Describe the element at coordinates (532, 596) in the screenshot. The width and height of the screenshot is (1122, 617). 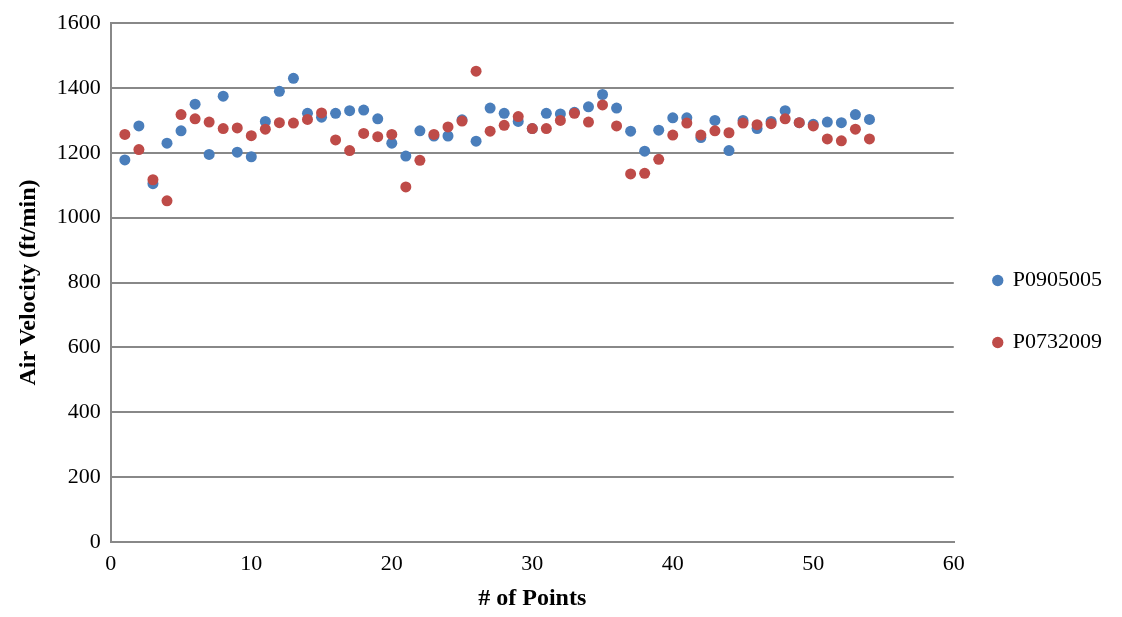
I see `x-axis-title: # of Points` at that location.